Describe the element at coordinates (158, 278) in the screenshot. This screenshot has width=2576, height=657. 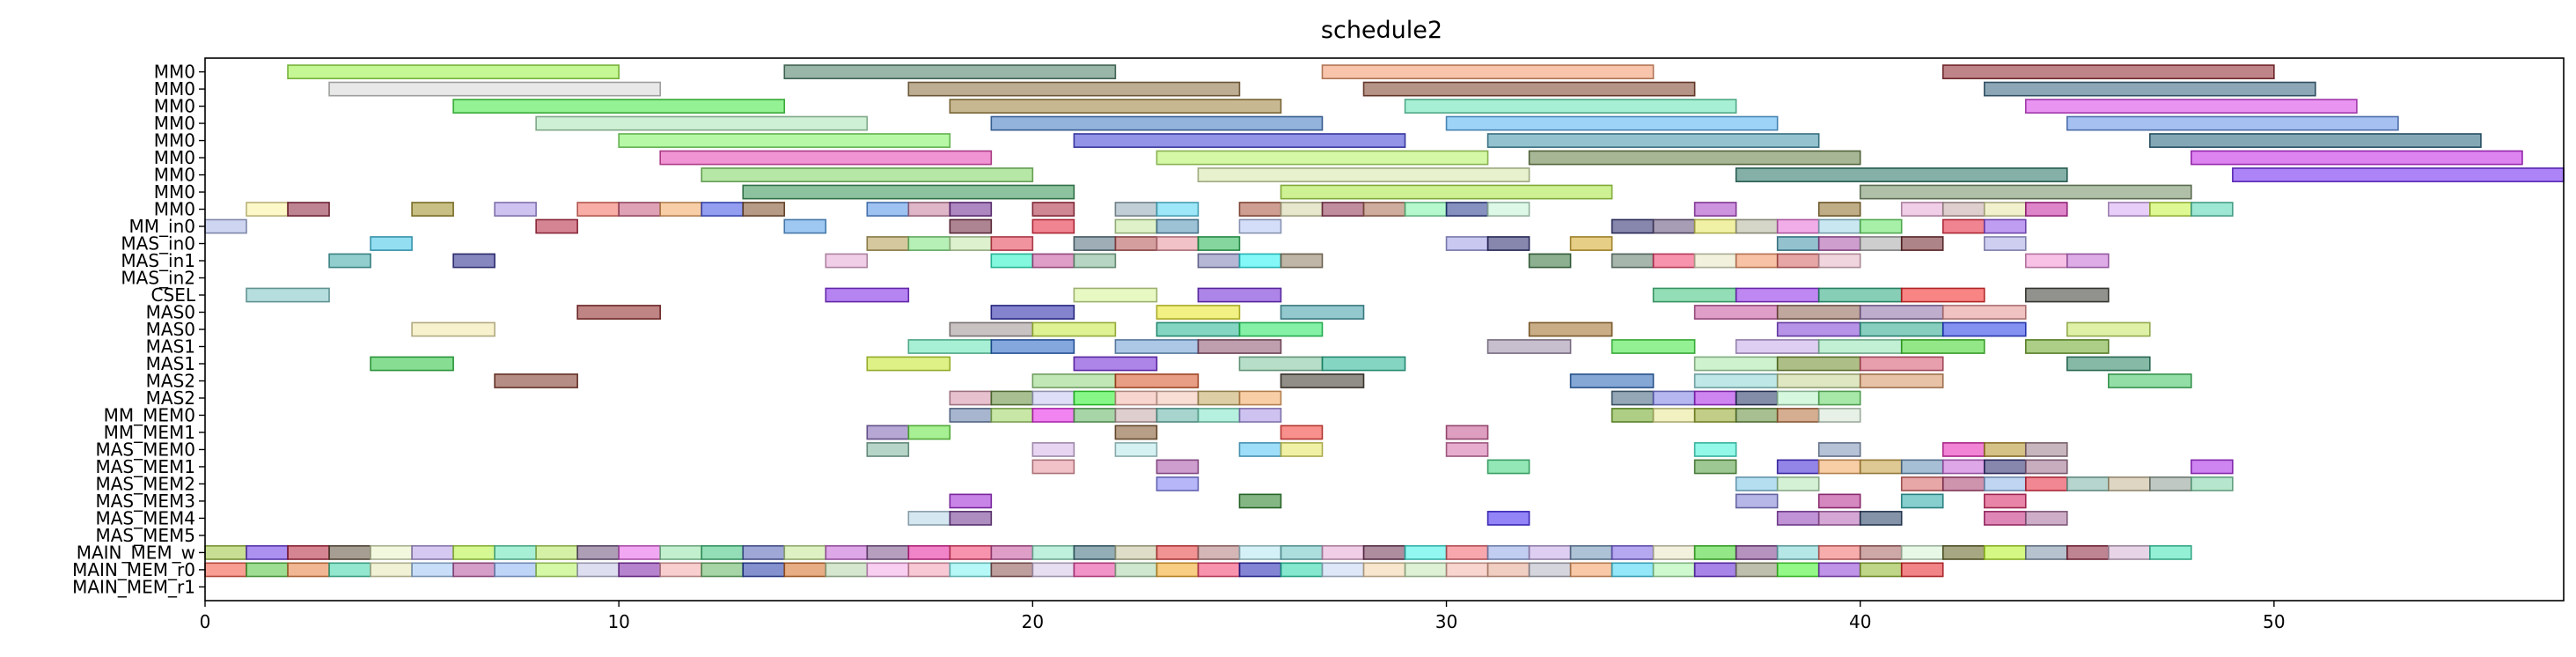
I see `y-tick-label: MAS_in2` at that location.